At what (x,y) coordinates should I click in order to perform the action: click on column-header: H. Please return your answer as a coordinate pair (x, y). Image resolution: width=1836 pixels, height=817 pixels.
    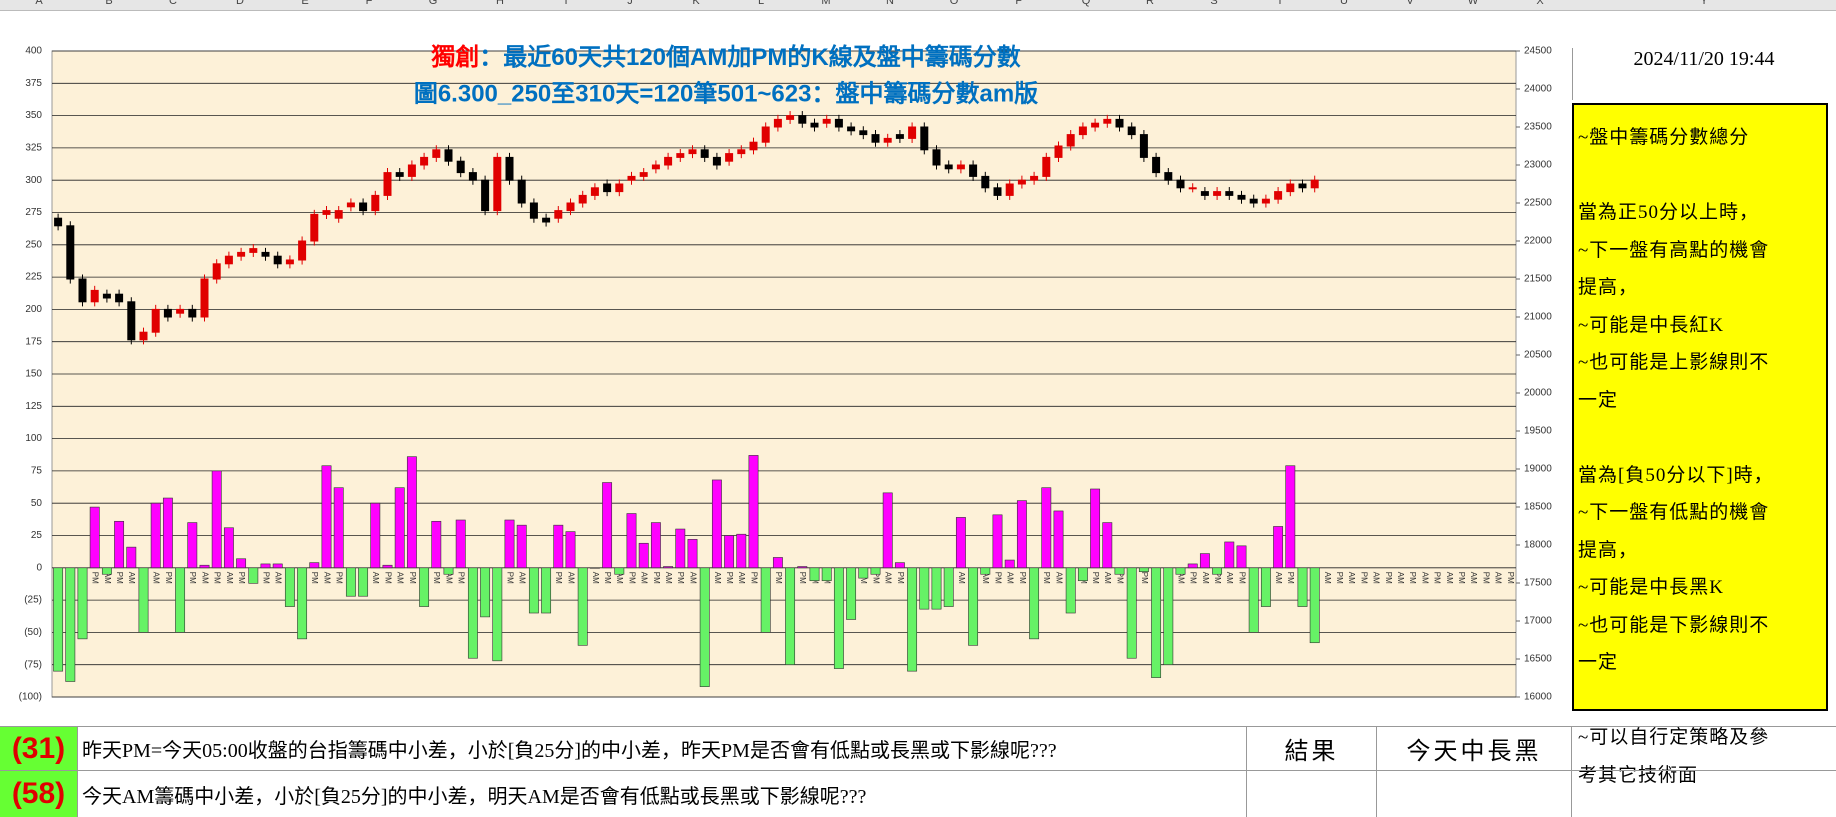
    Looking at the image, I should click on (500, 3).